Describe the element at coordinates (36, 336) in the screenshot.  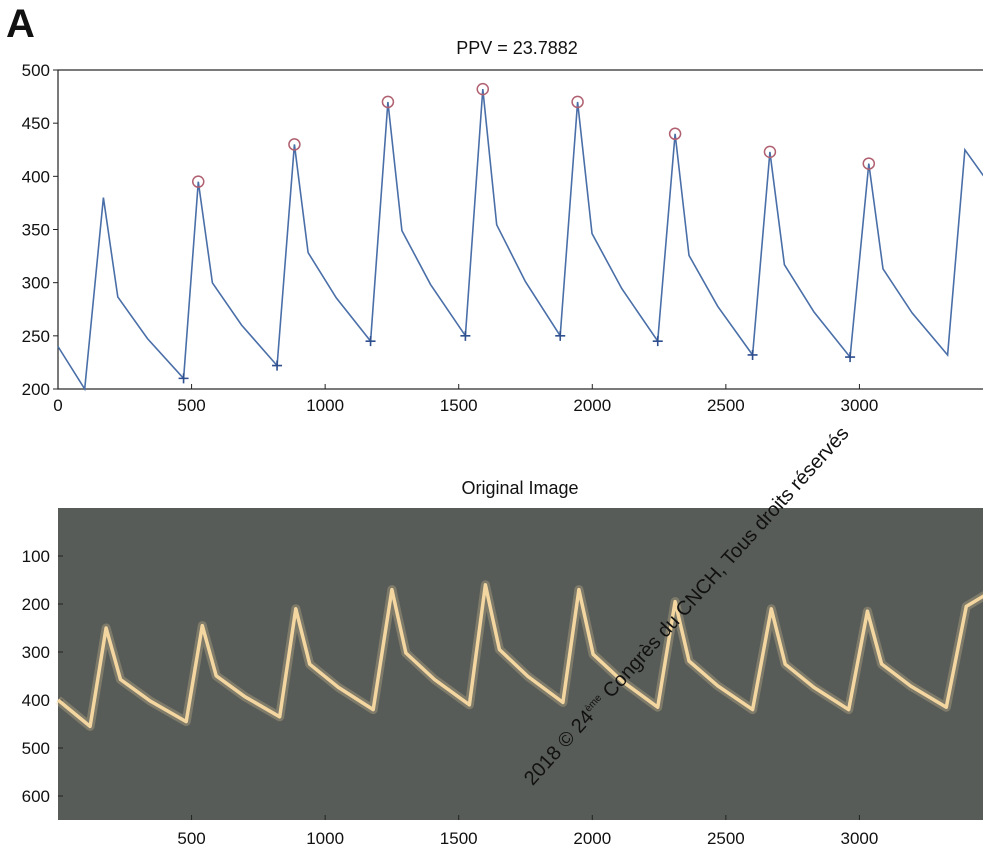
I see `ppv-y-tick-label: 250` at that location.